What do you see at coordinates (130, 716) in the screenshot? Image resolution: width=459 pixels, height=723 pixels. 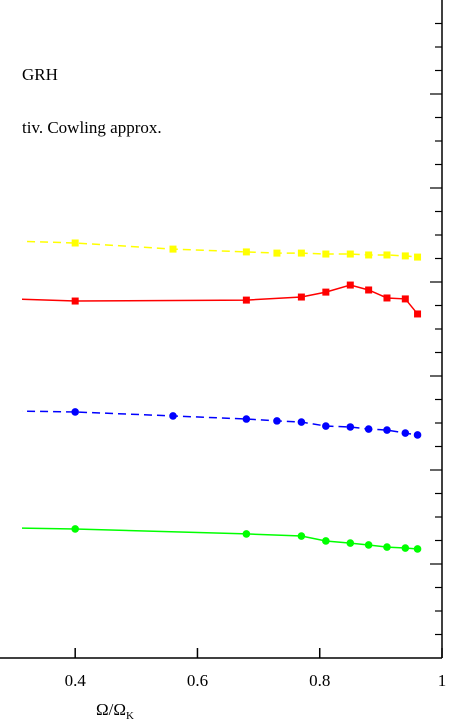 I see `x-label-subscript: K` at bounding box center [130, 716].